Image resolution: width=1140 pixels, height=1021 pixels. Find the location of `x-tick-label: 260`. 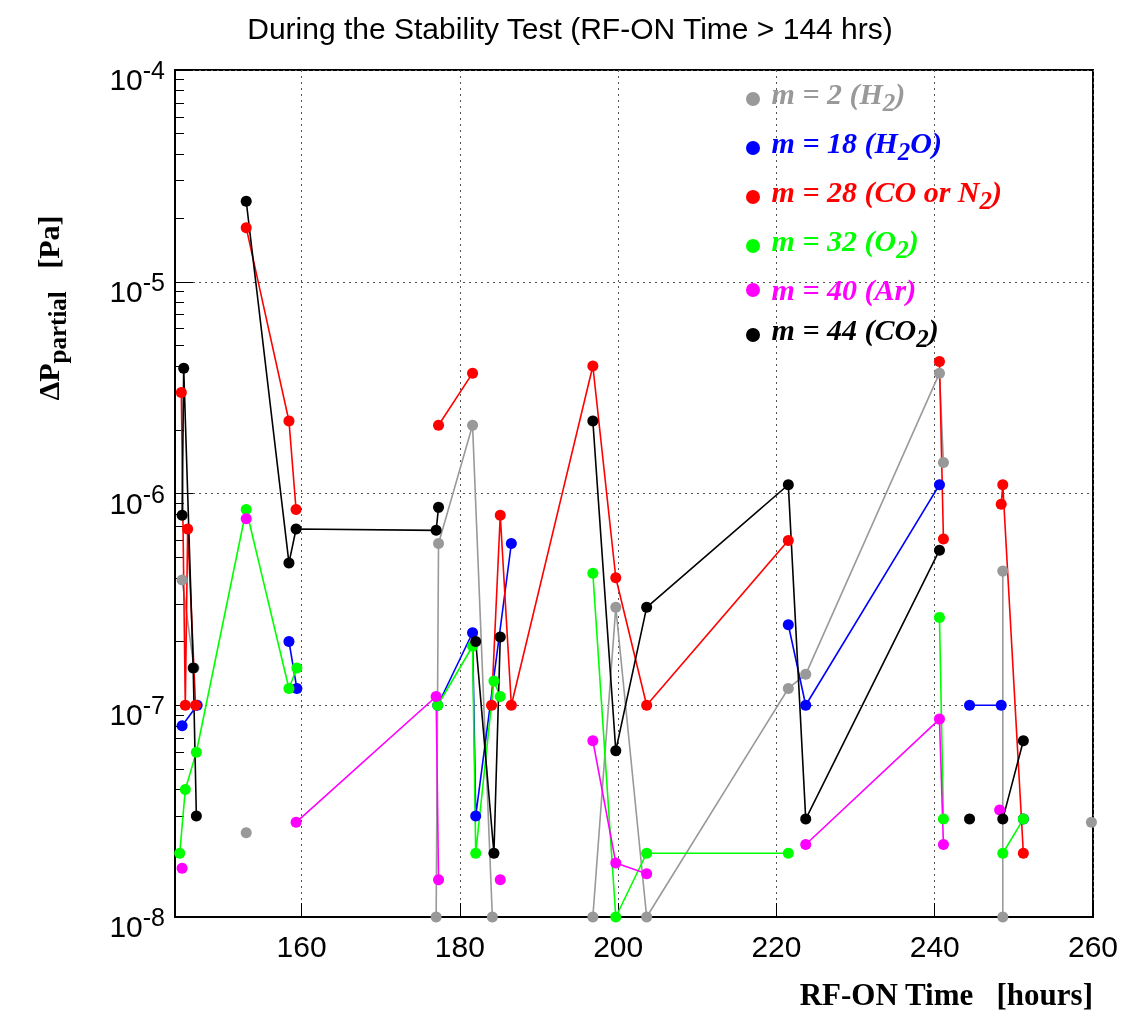

x-tick-label: 260 is located at coordinates (1093, 946).